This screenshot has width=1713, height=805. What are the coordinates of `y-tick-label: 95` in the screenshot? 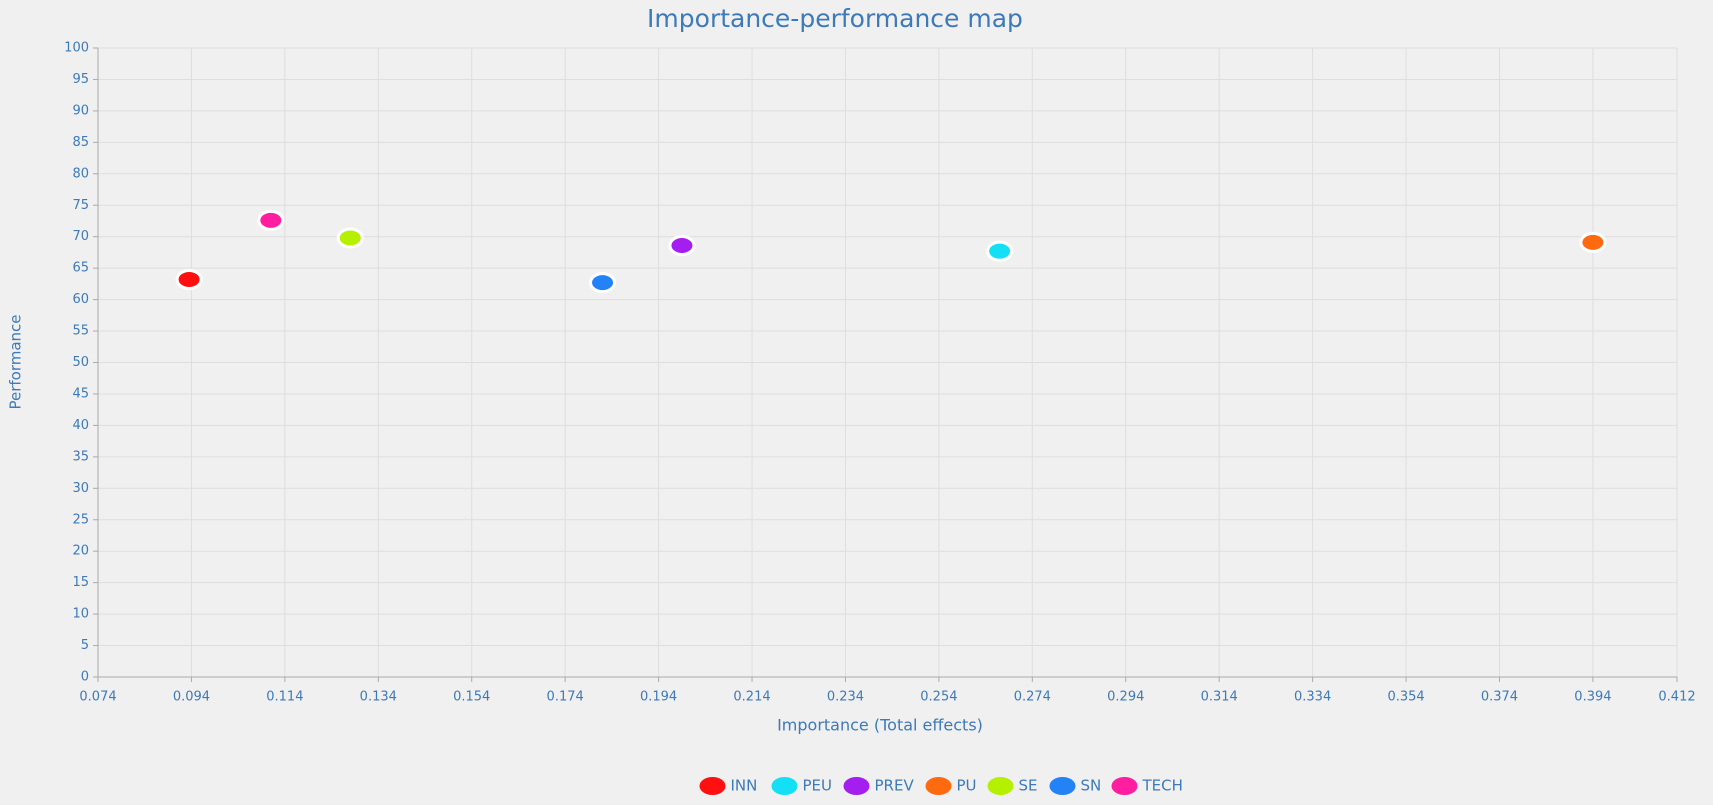 It's located at (80, 79).